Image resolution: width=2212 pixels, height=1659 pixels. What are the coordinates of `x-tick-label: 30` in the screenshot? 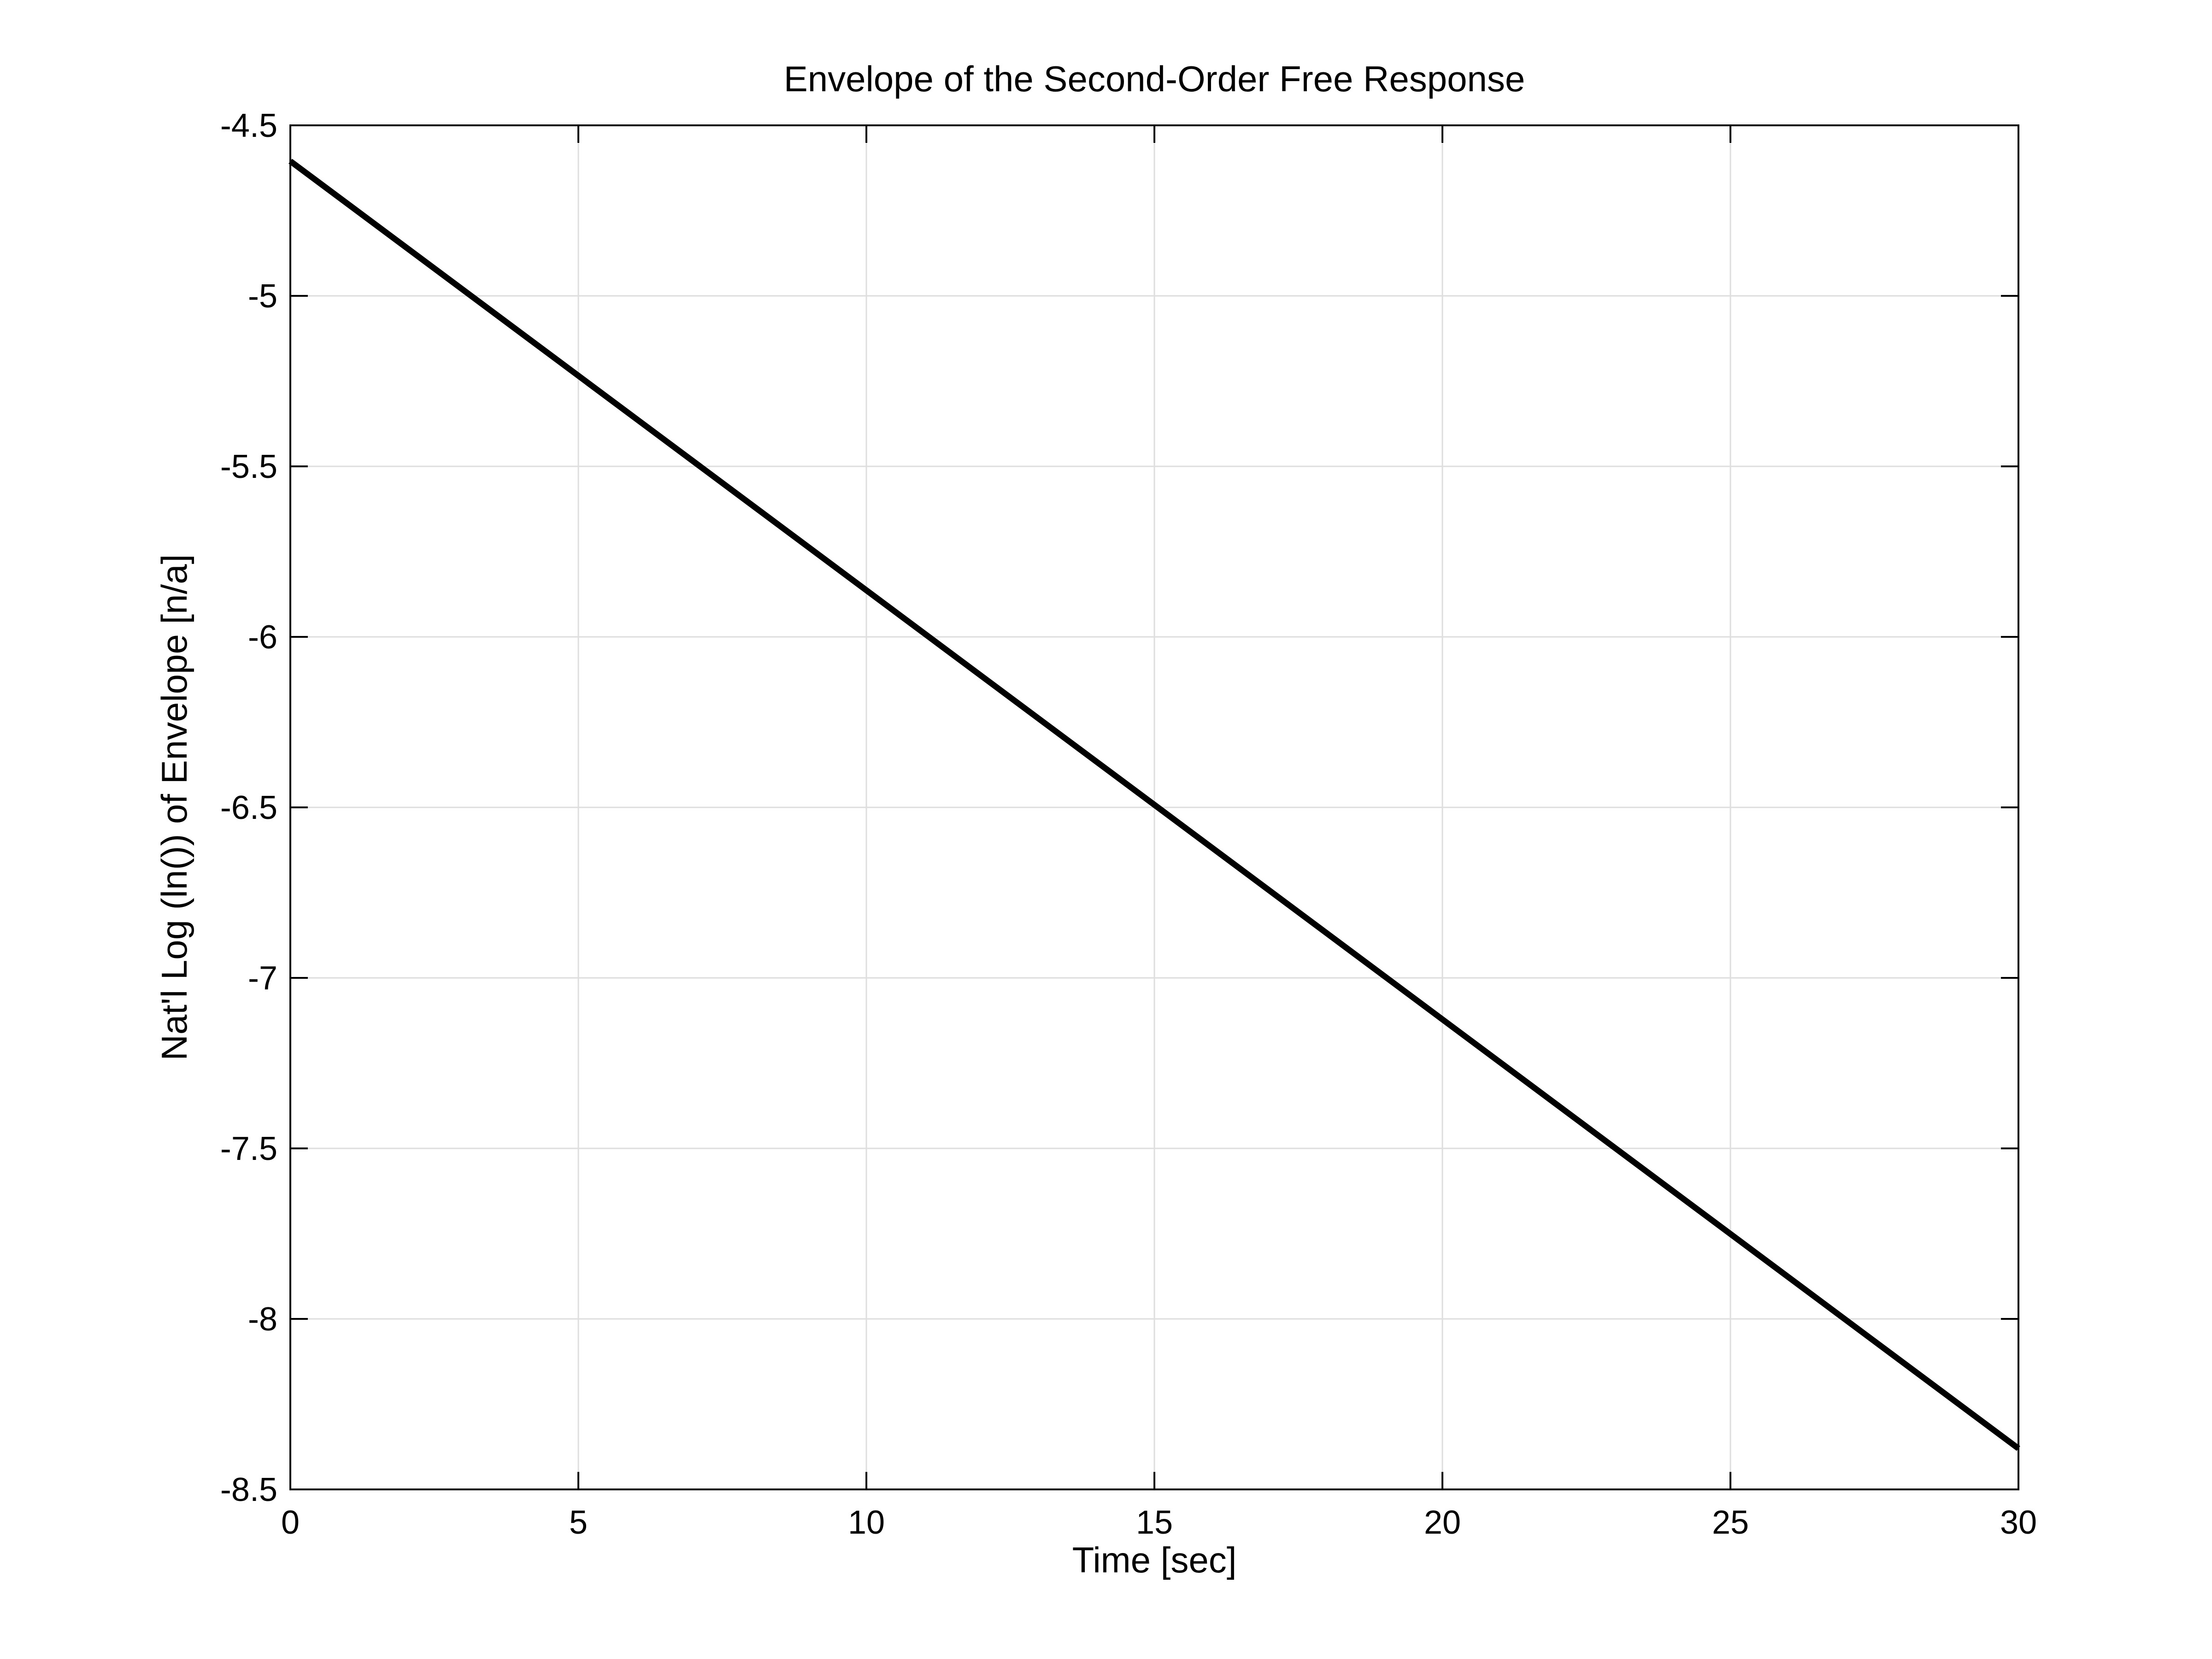 It's located at (2018, 1522).